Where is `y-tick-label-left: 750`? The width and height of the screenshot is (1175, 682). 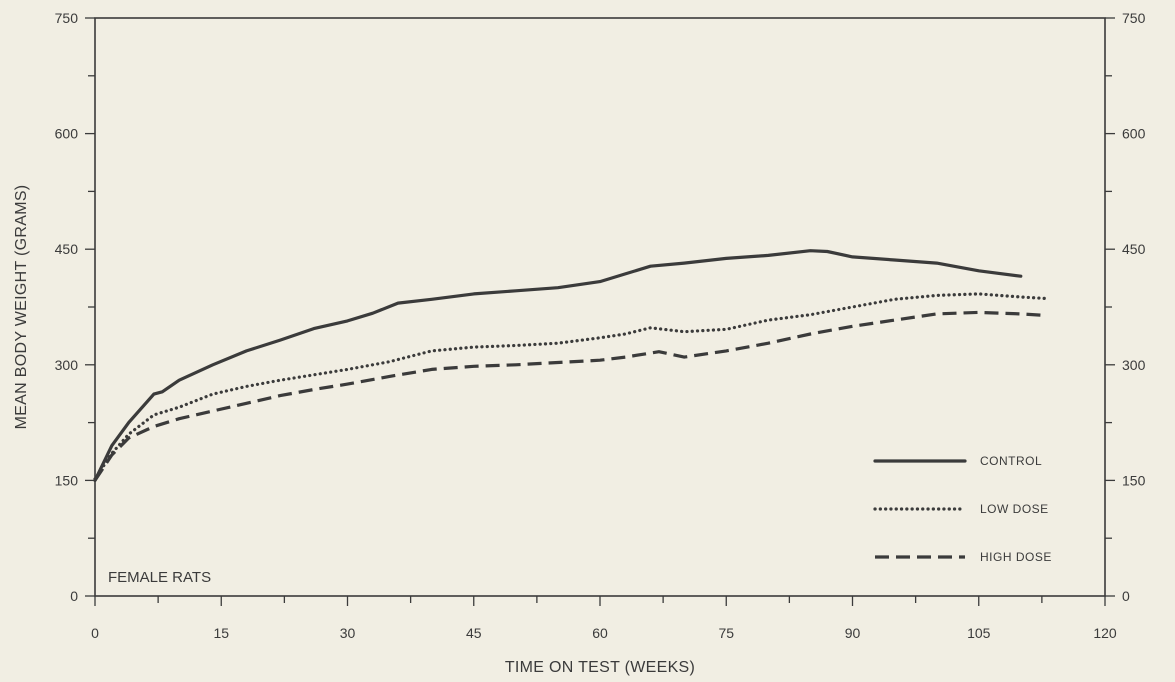 y-tick-label-left: 750 is located at coordinates (67, 18).